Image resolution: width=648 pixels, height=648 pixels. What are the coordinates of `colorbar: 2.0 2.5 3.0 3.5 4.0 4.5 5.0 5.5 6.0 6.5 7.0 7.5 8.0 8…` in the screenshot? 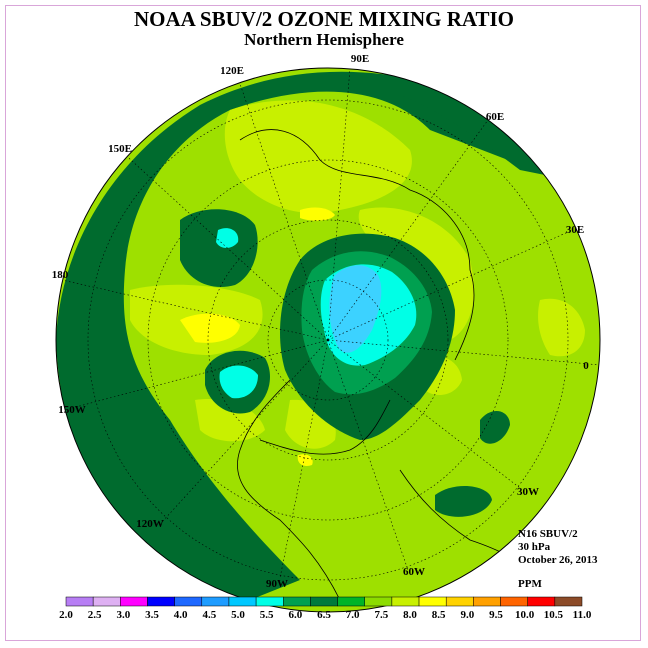 It's located at (325, 608).